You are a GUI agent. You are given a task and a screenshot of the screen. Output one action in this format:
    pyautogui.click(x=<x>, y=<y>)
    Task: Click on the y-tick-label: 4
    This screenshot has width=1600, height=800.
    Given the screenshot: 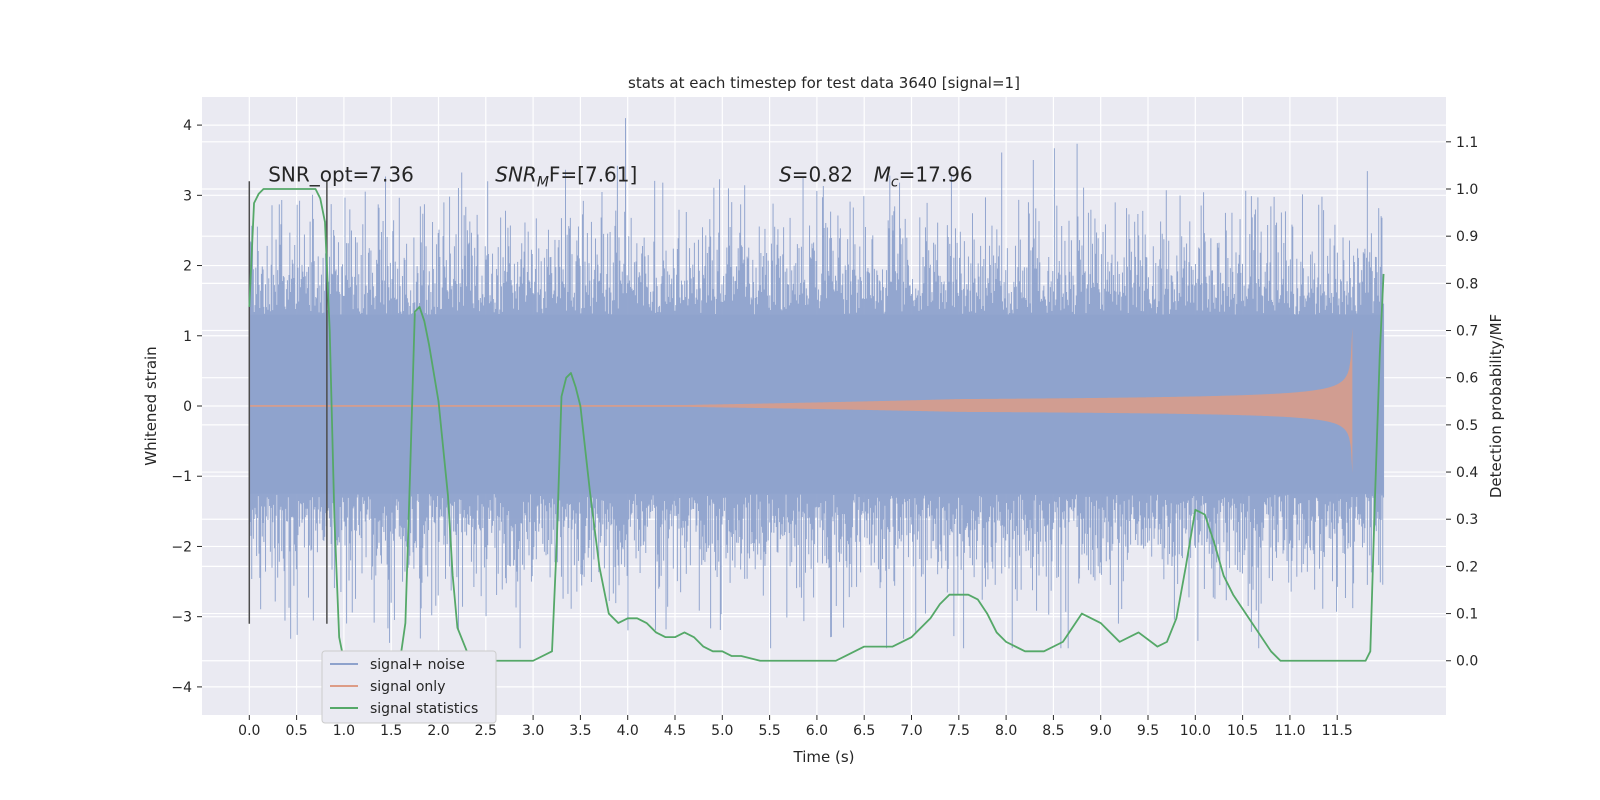 What is the action you would take?
    pyautogui.click(x=187, y=126)
    